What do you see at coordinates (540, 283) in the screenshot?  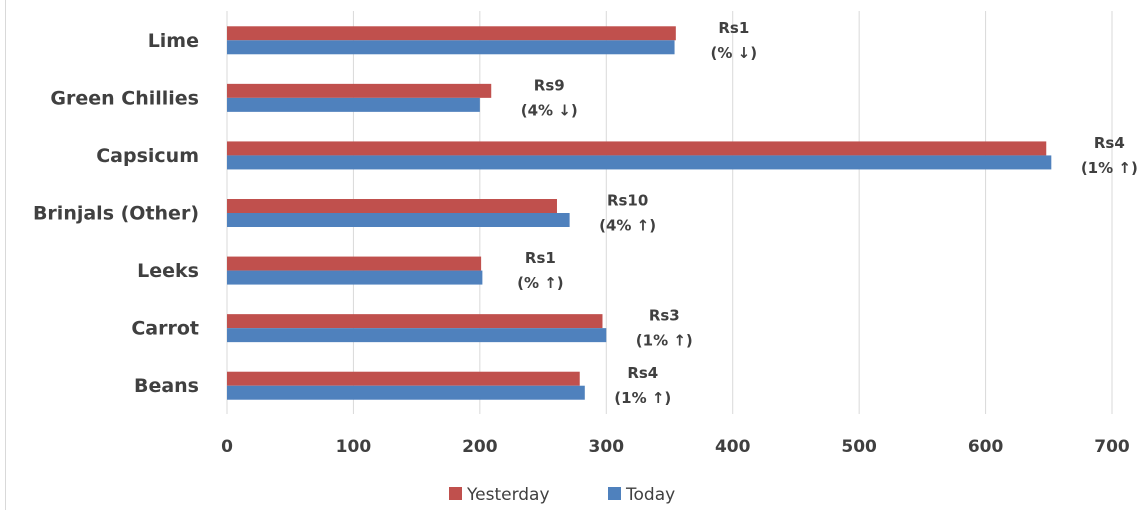 I see `data-label-percent: (% ↑)` at bounding box center [540, 283].